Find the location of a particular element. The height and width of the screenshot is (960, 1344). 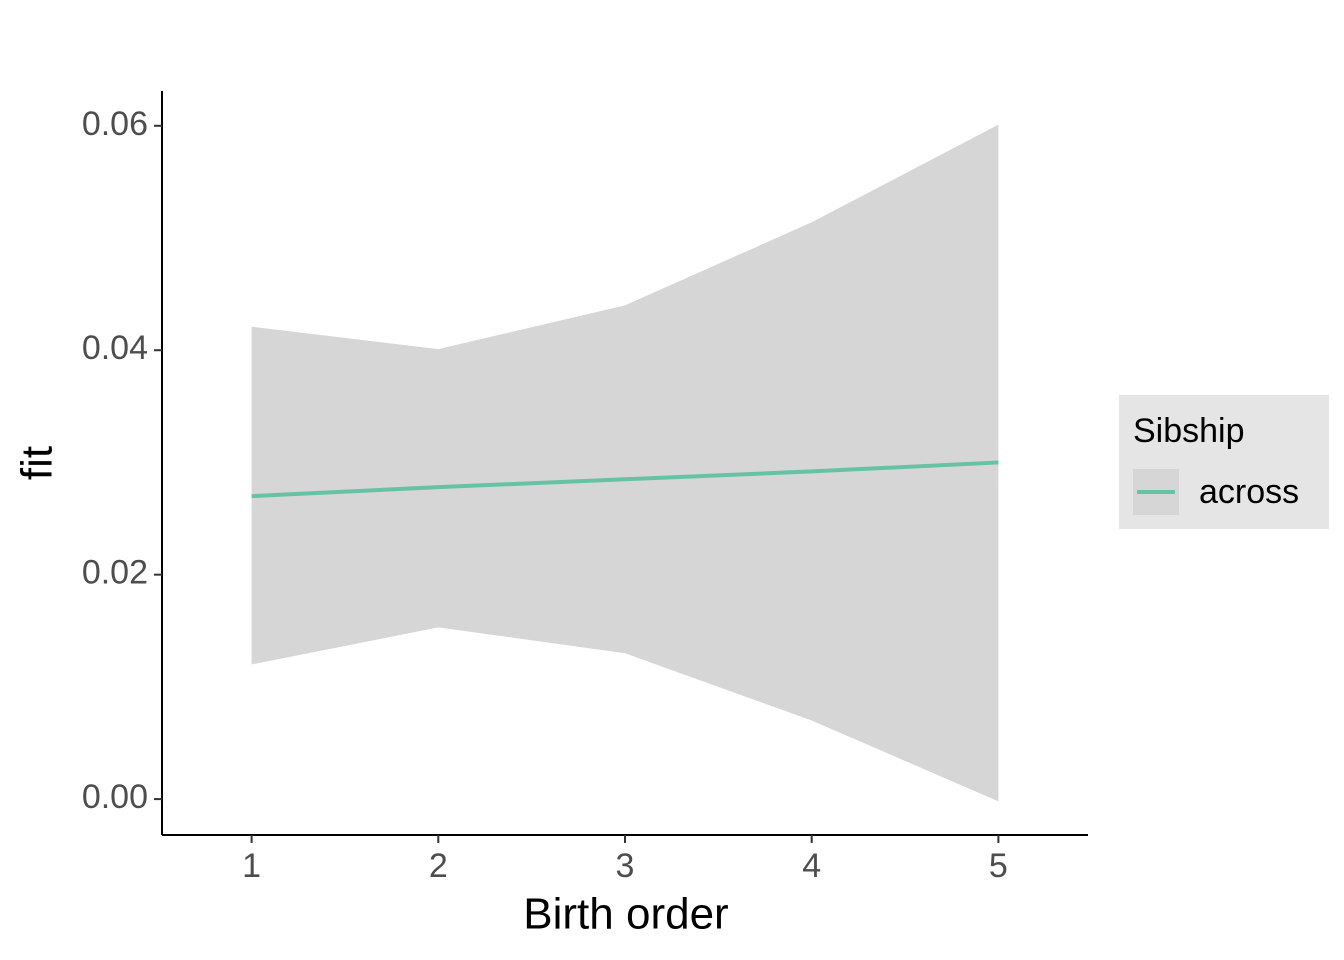

x-tick-label: 4 is located at coordinates (811, 866).